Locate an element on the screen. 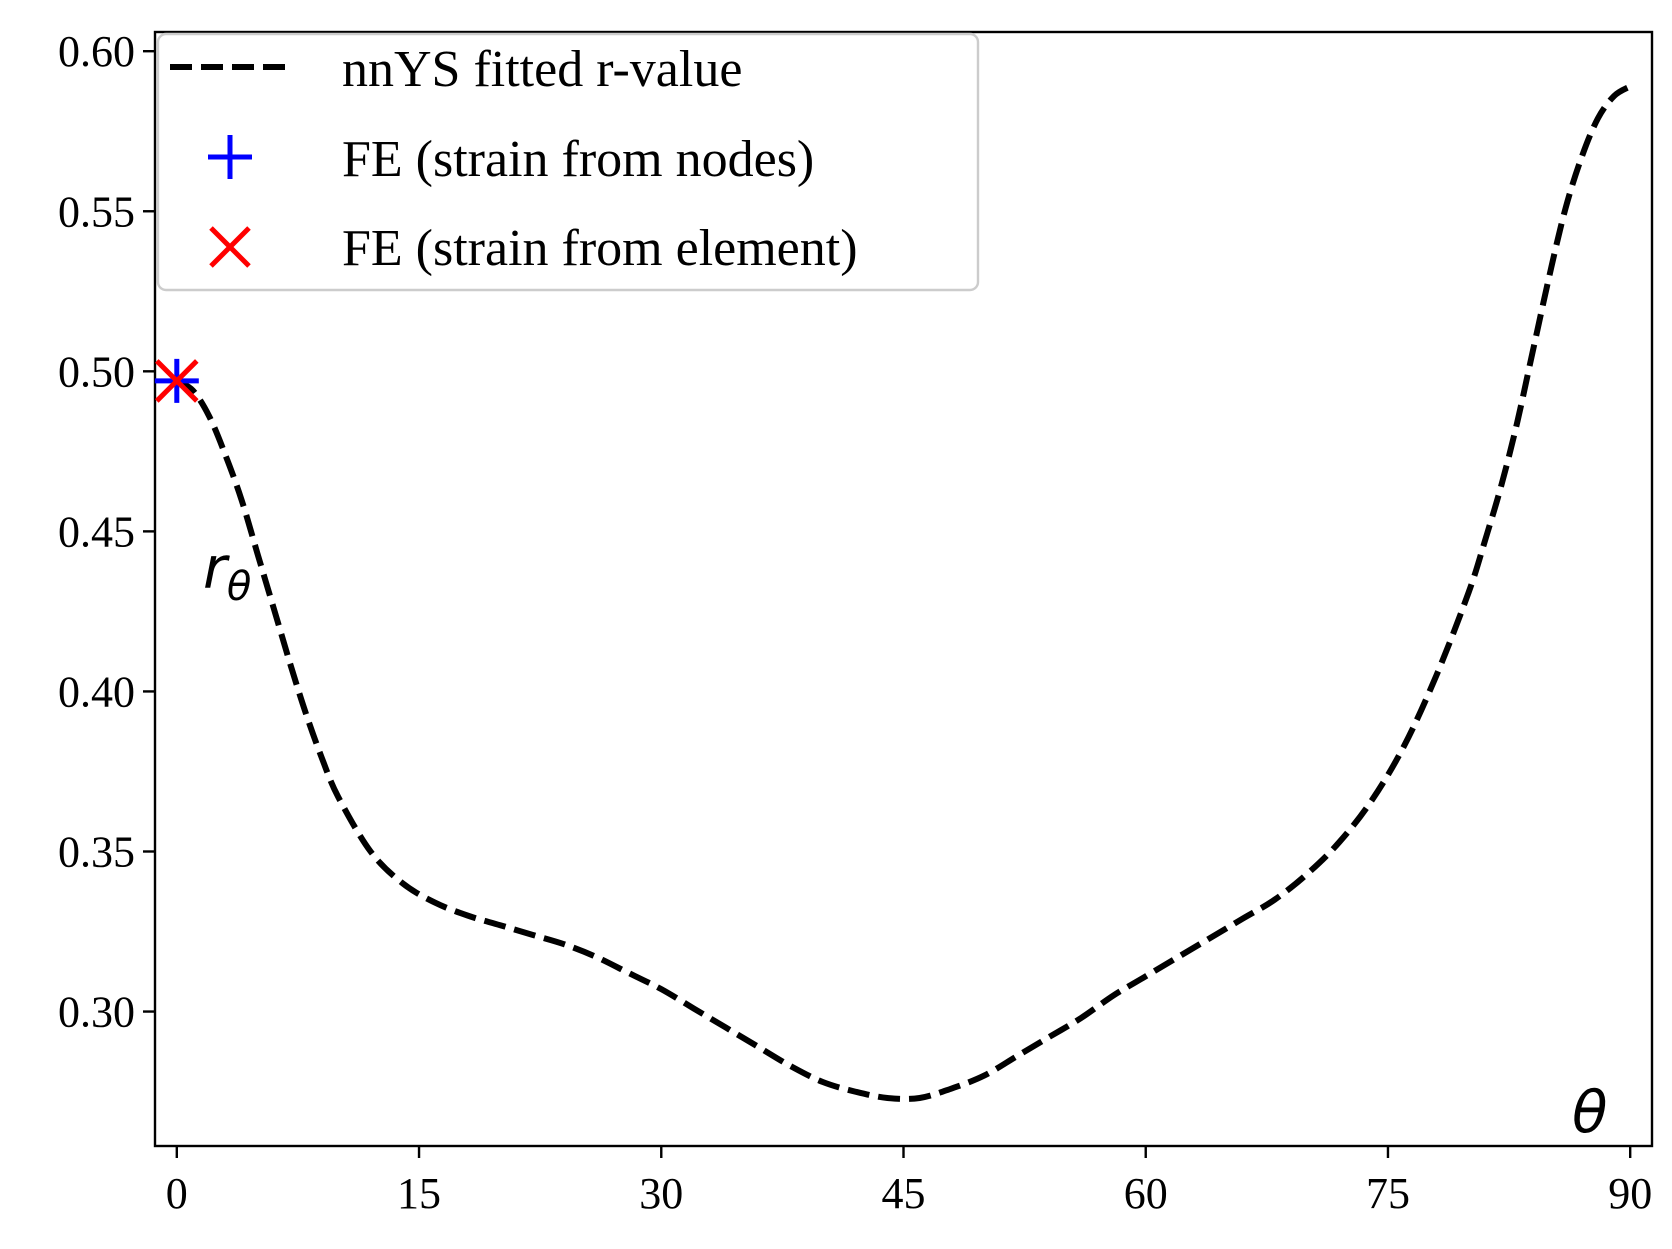 The image size is (1672, 1249). y-axis-label: rθ is located at coordinates (227, 572).